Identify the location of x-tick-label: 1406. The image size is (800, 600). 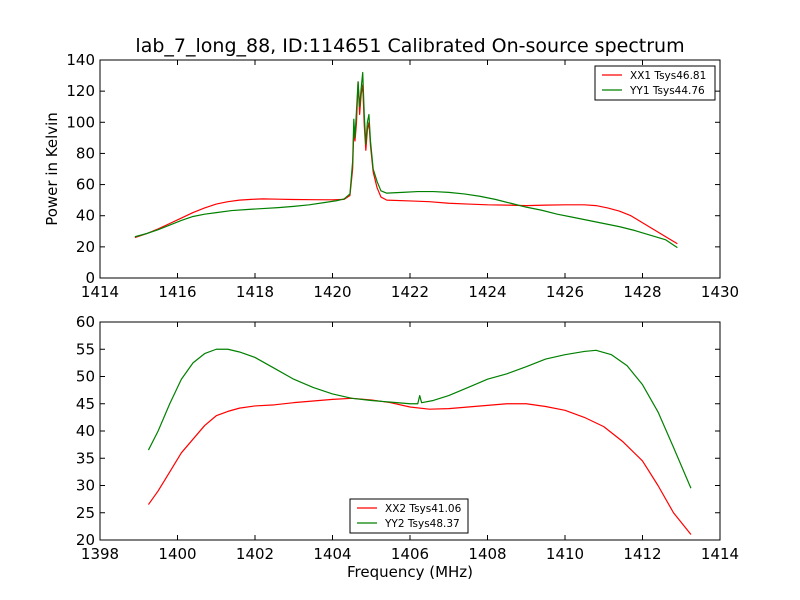
(410, 554).